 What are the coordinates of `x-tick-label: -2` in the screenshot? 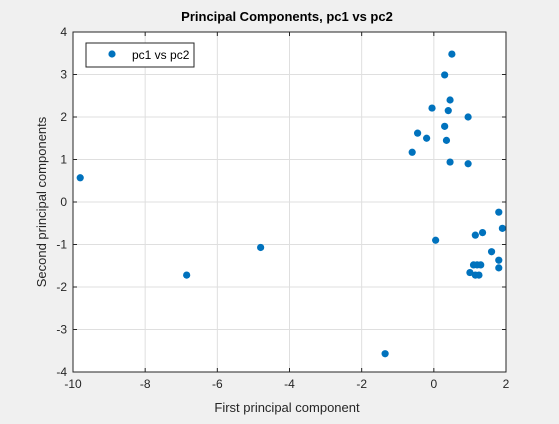 It's located at (361, 384).